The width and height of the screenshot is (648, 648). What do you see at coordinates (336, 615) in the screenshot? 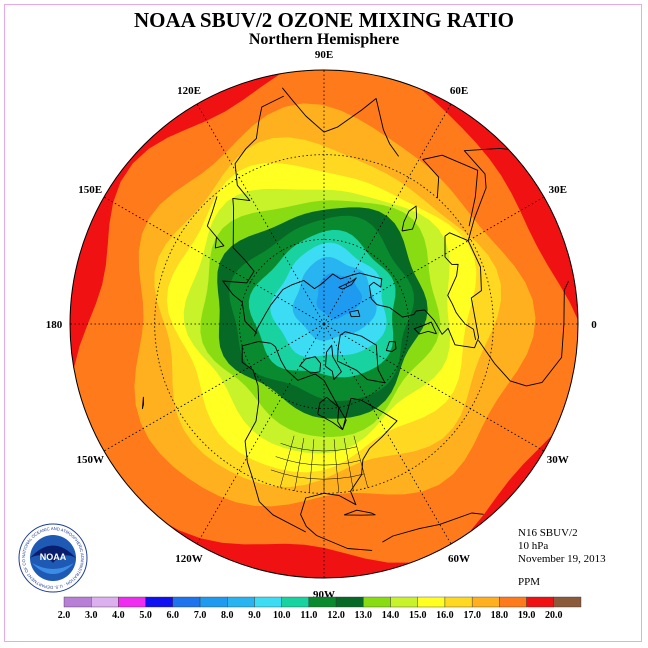
I see `colorbar-label: 12.0` at bounding box center [336, 615].